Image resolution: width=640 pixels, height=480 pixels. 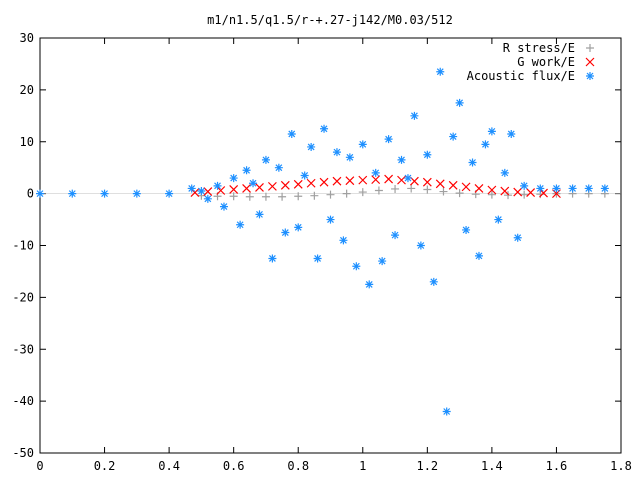 I want to click on y-tick-label: 10, so click(x=27, y=142).